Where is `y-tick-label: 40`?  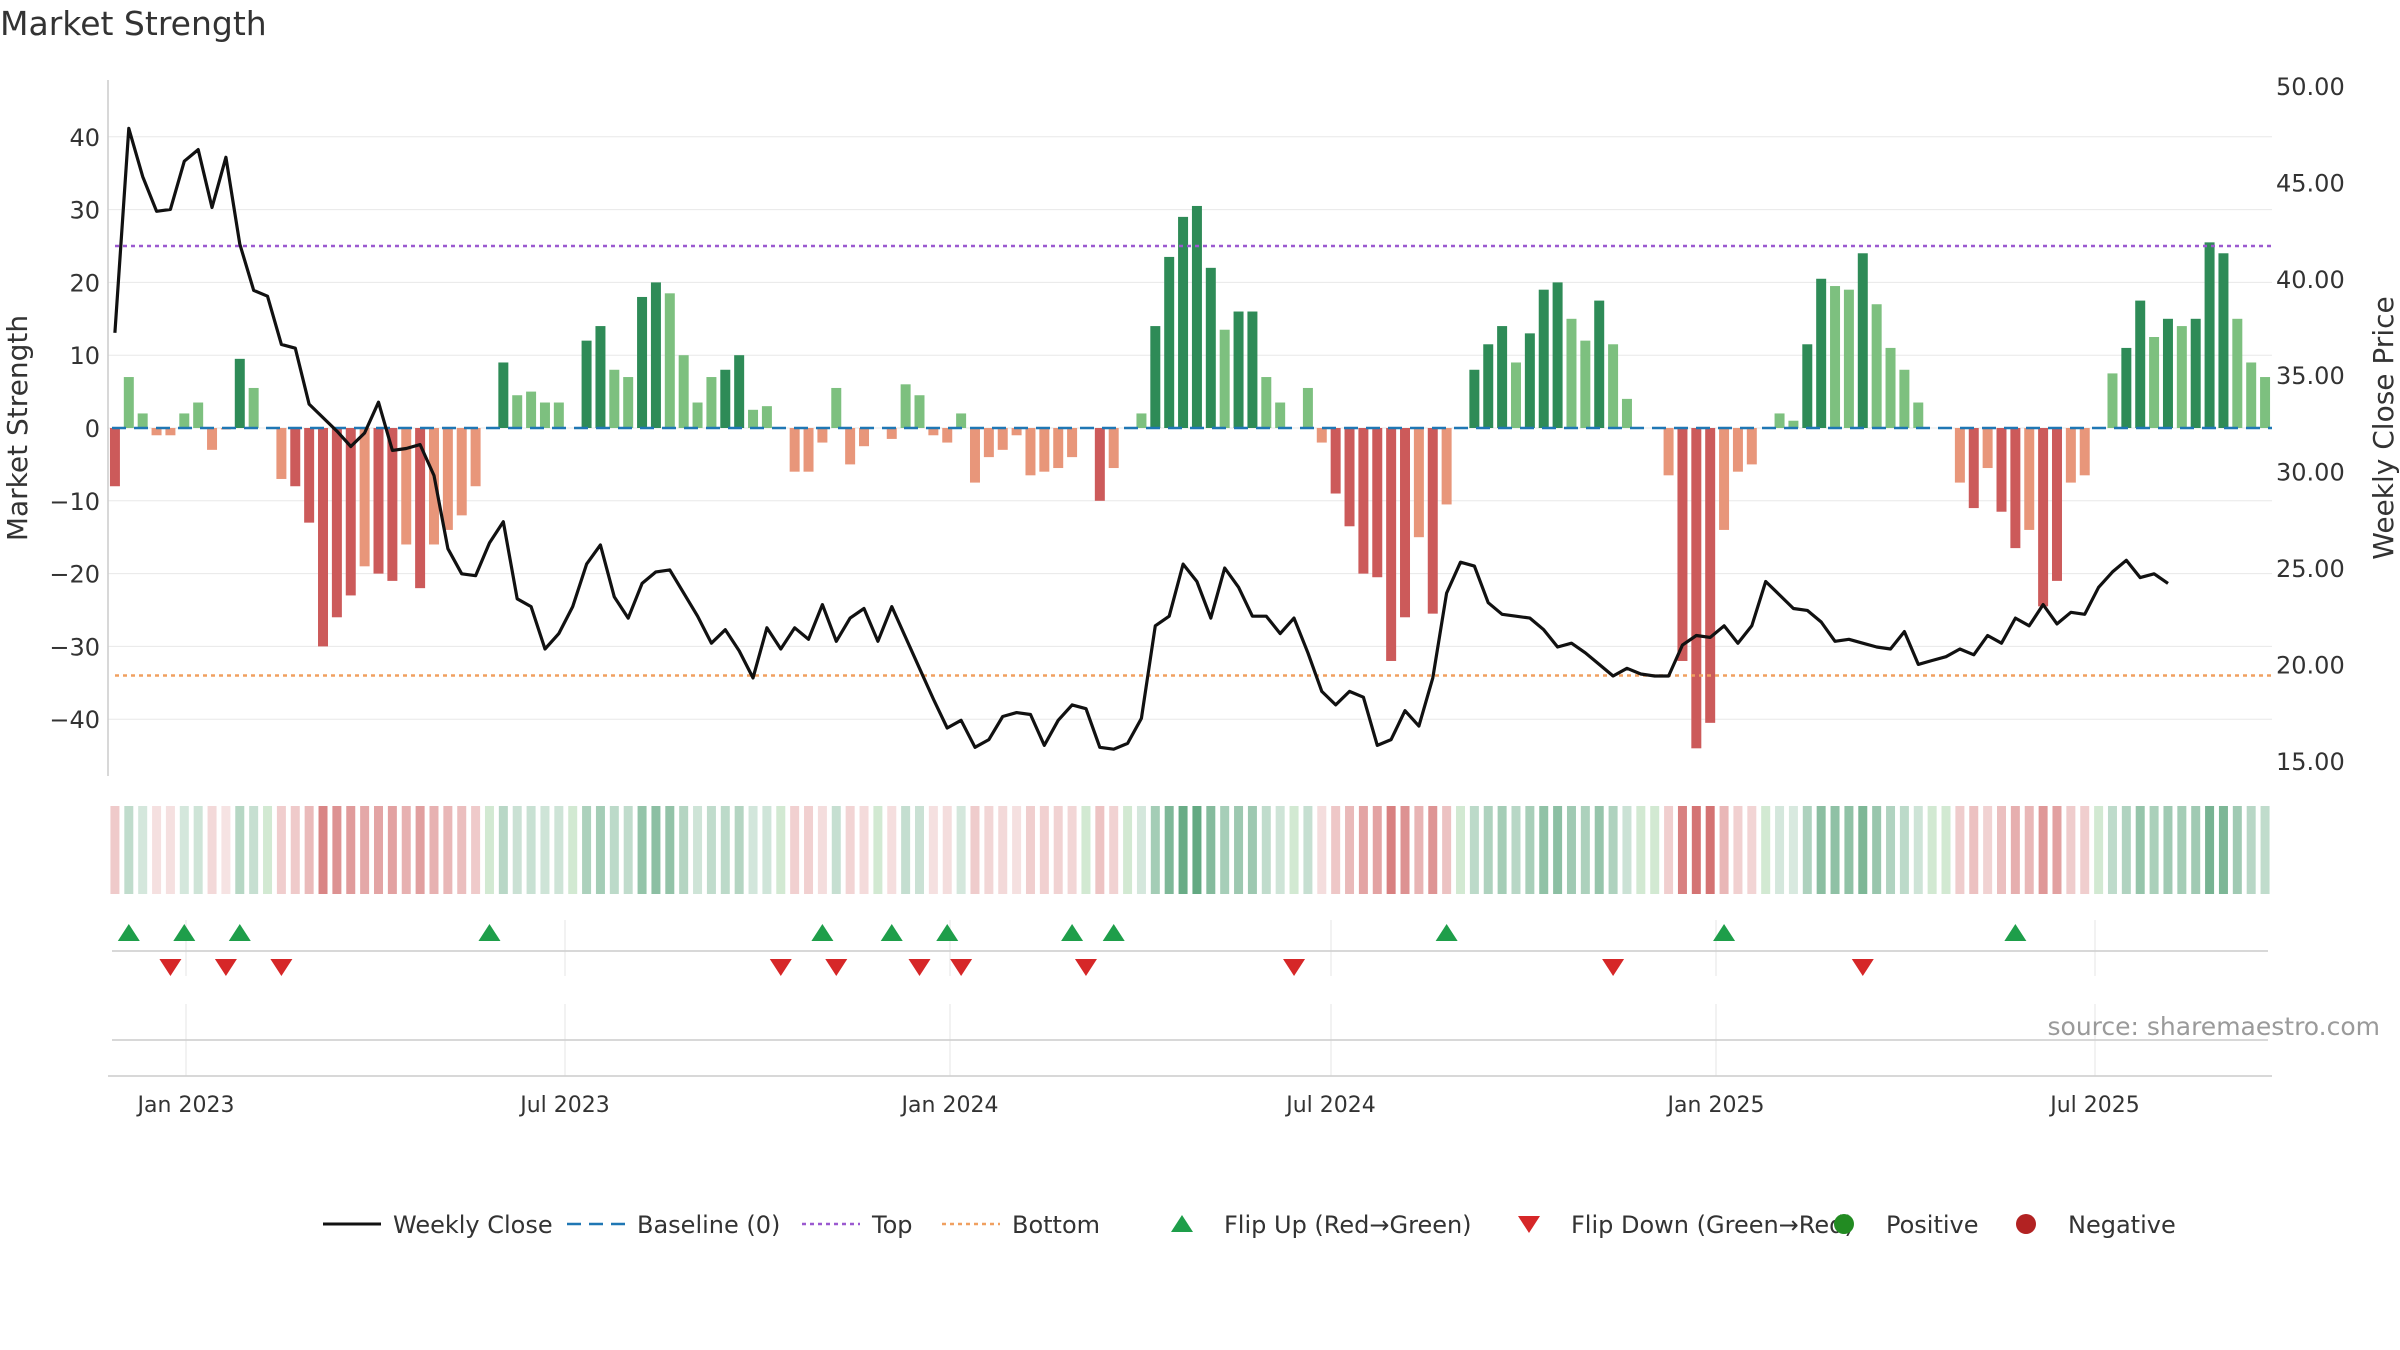
y-tick-label: 40 is located at coordinates (84, 138).